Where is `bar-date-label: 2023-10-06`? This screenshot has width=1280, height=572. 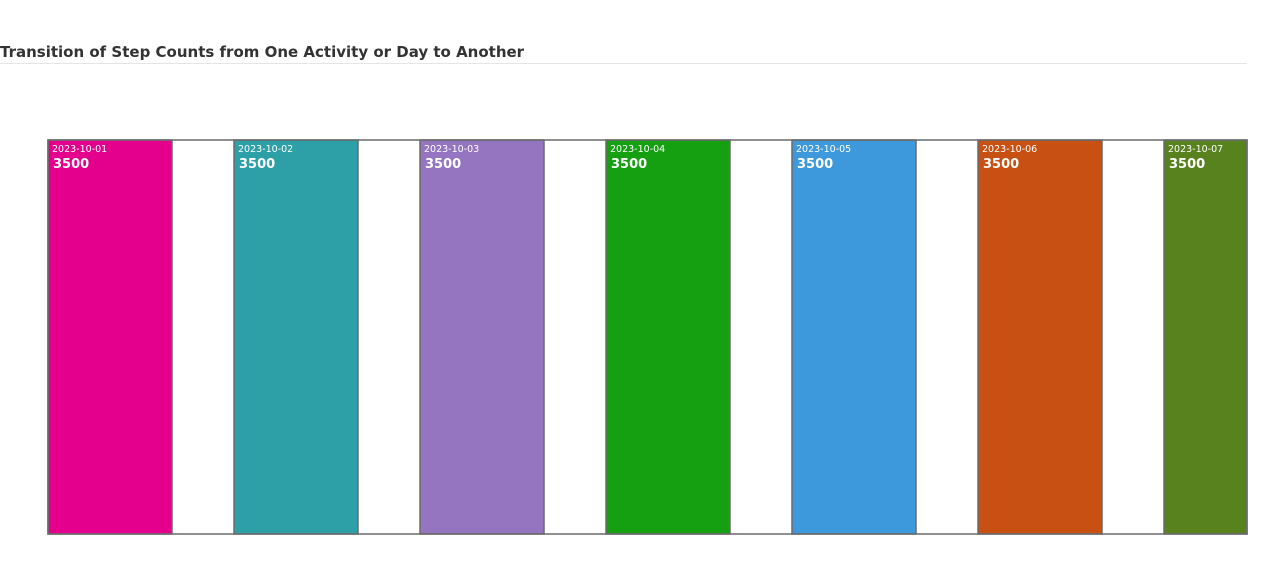 bar-date-label: 2023-10-06 is located at coordinates (1009, 149).